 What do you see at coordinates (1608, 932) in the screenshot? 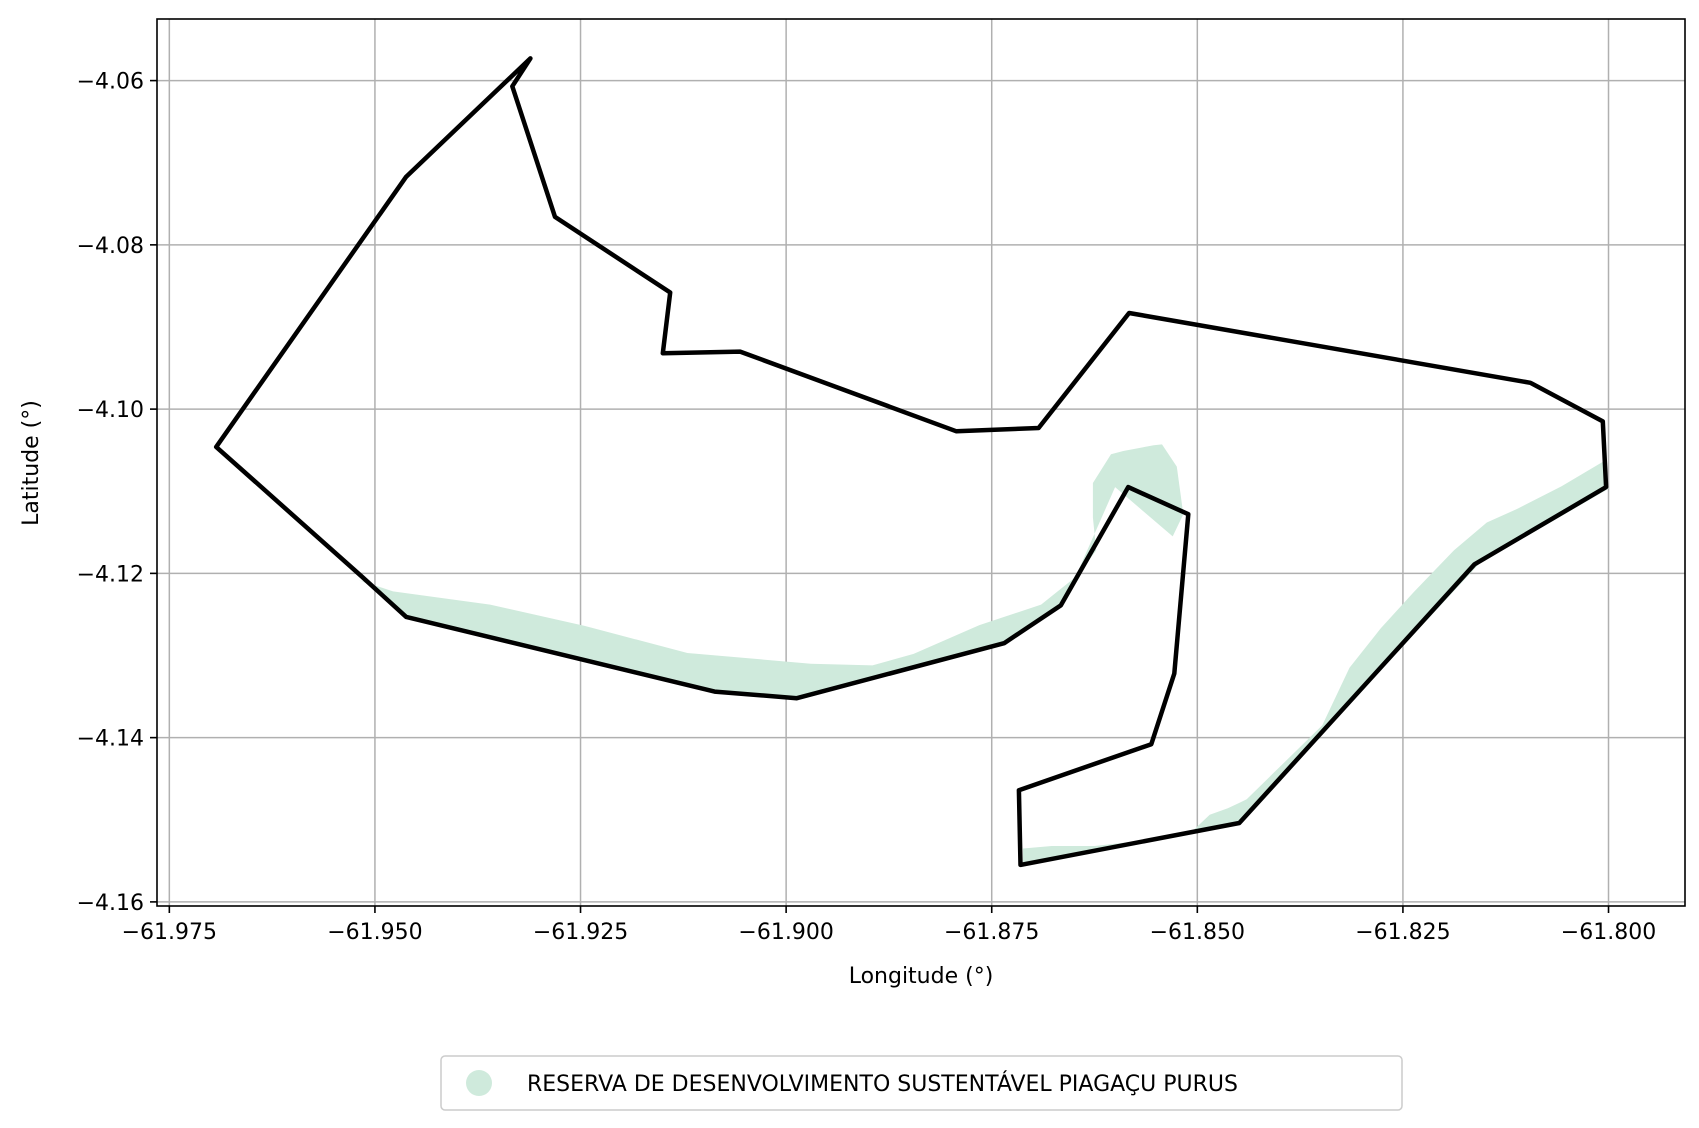
I see `x-tick-label-7: −61.800` at bounding box center [1608, 932].